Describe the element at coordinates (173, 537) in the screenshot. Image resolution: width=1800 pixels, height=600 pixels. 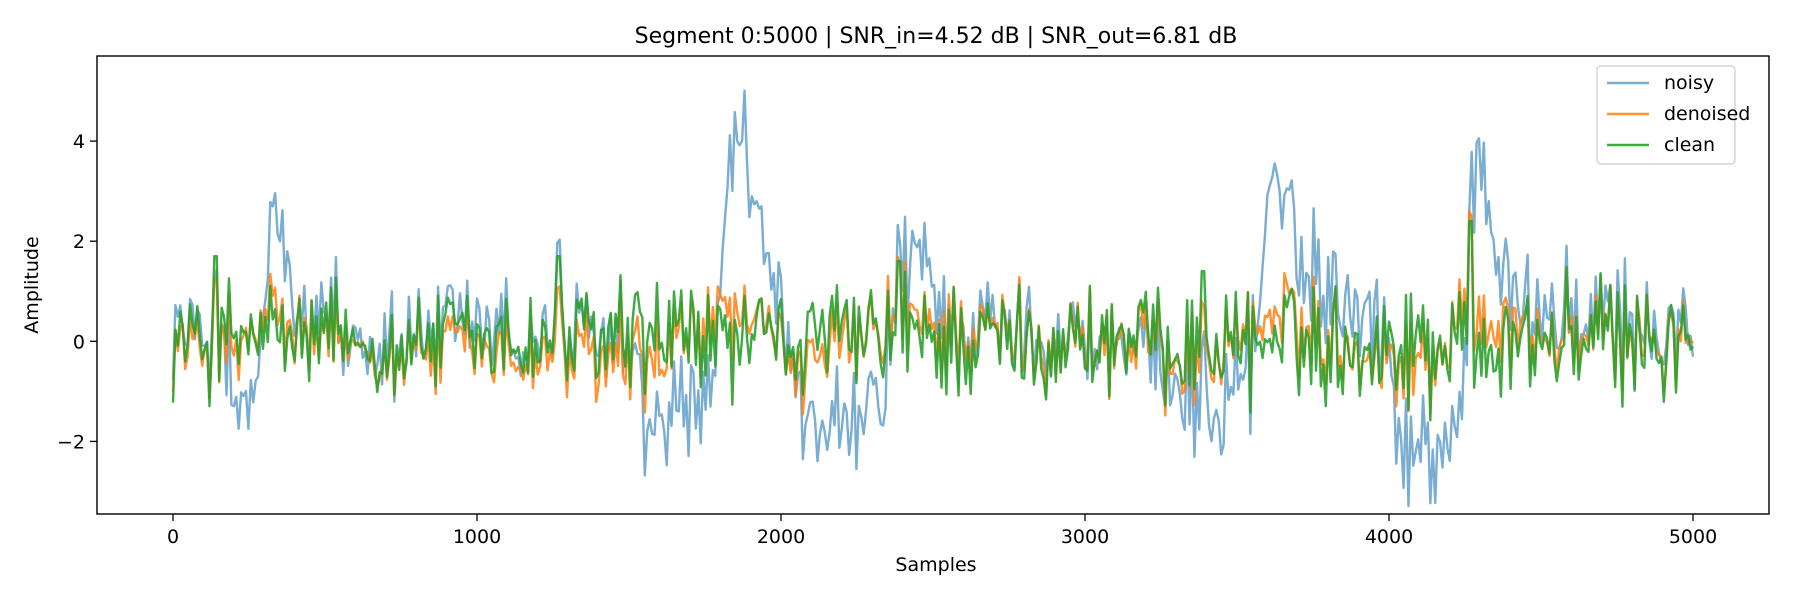
I see `x-tick-label: 0` at that location.